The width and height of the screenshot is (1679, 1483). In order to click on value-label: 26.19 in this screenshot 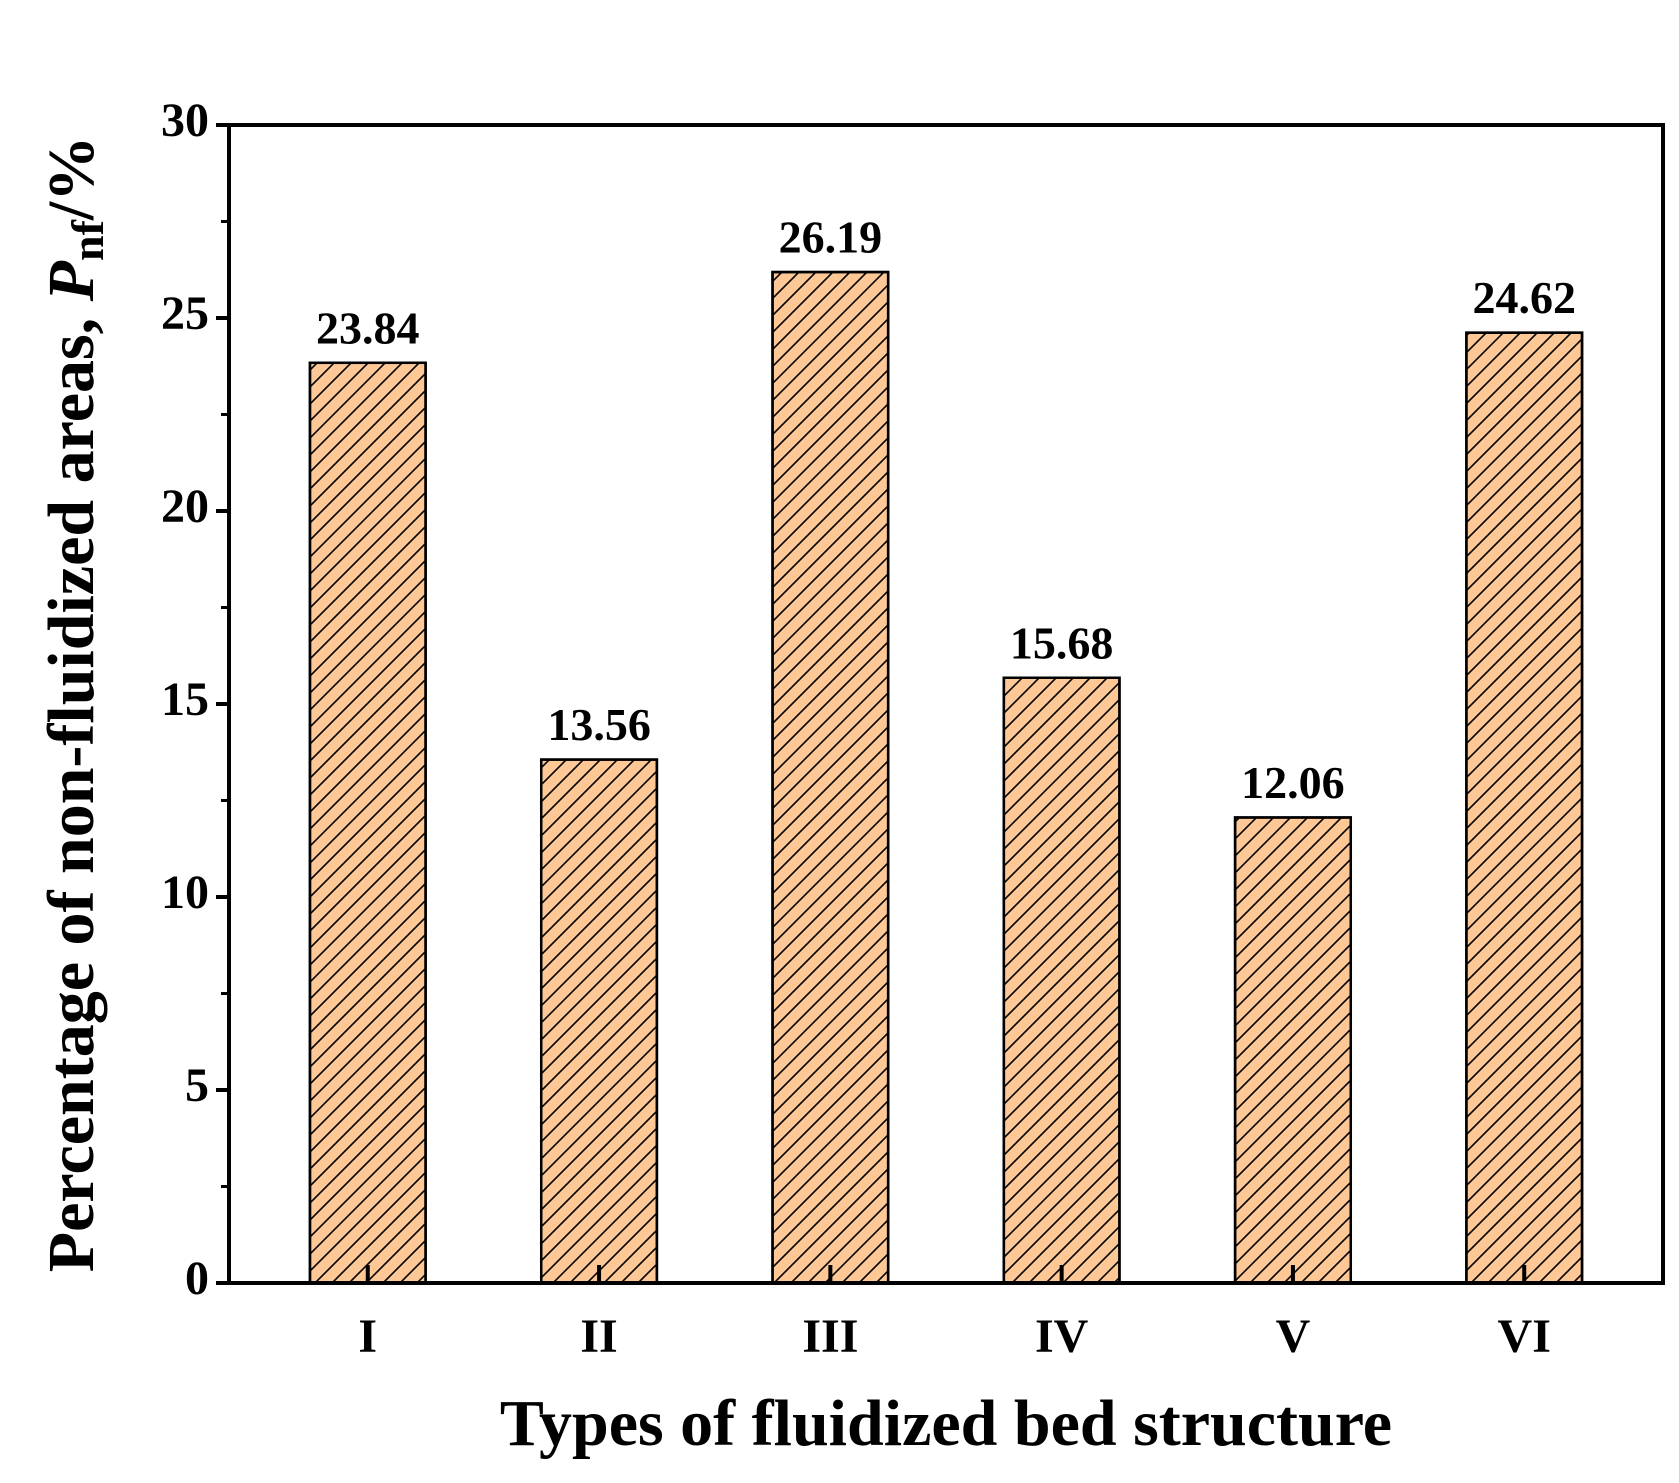, I will do `click(831, 237)`.